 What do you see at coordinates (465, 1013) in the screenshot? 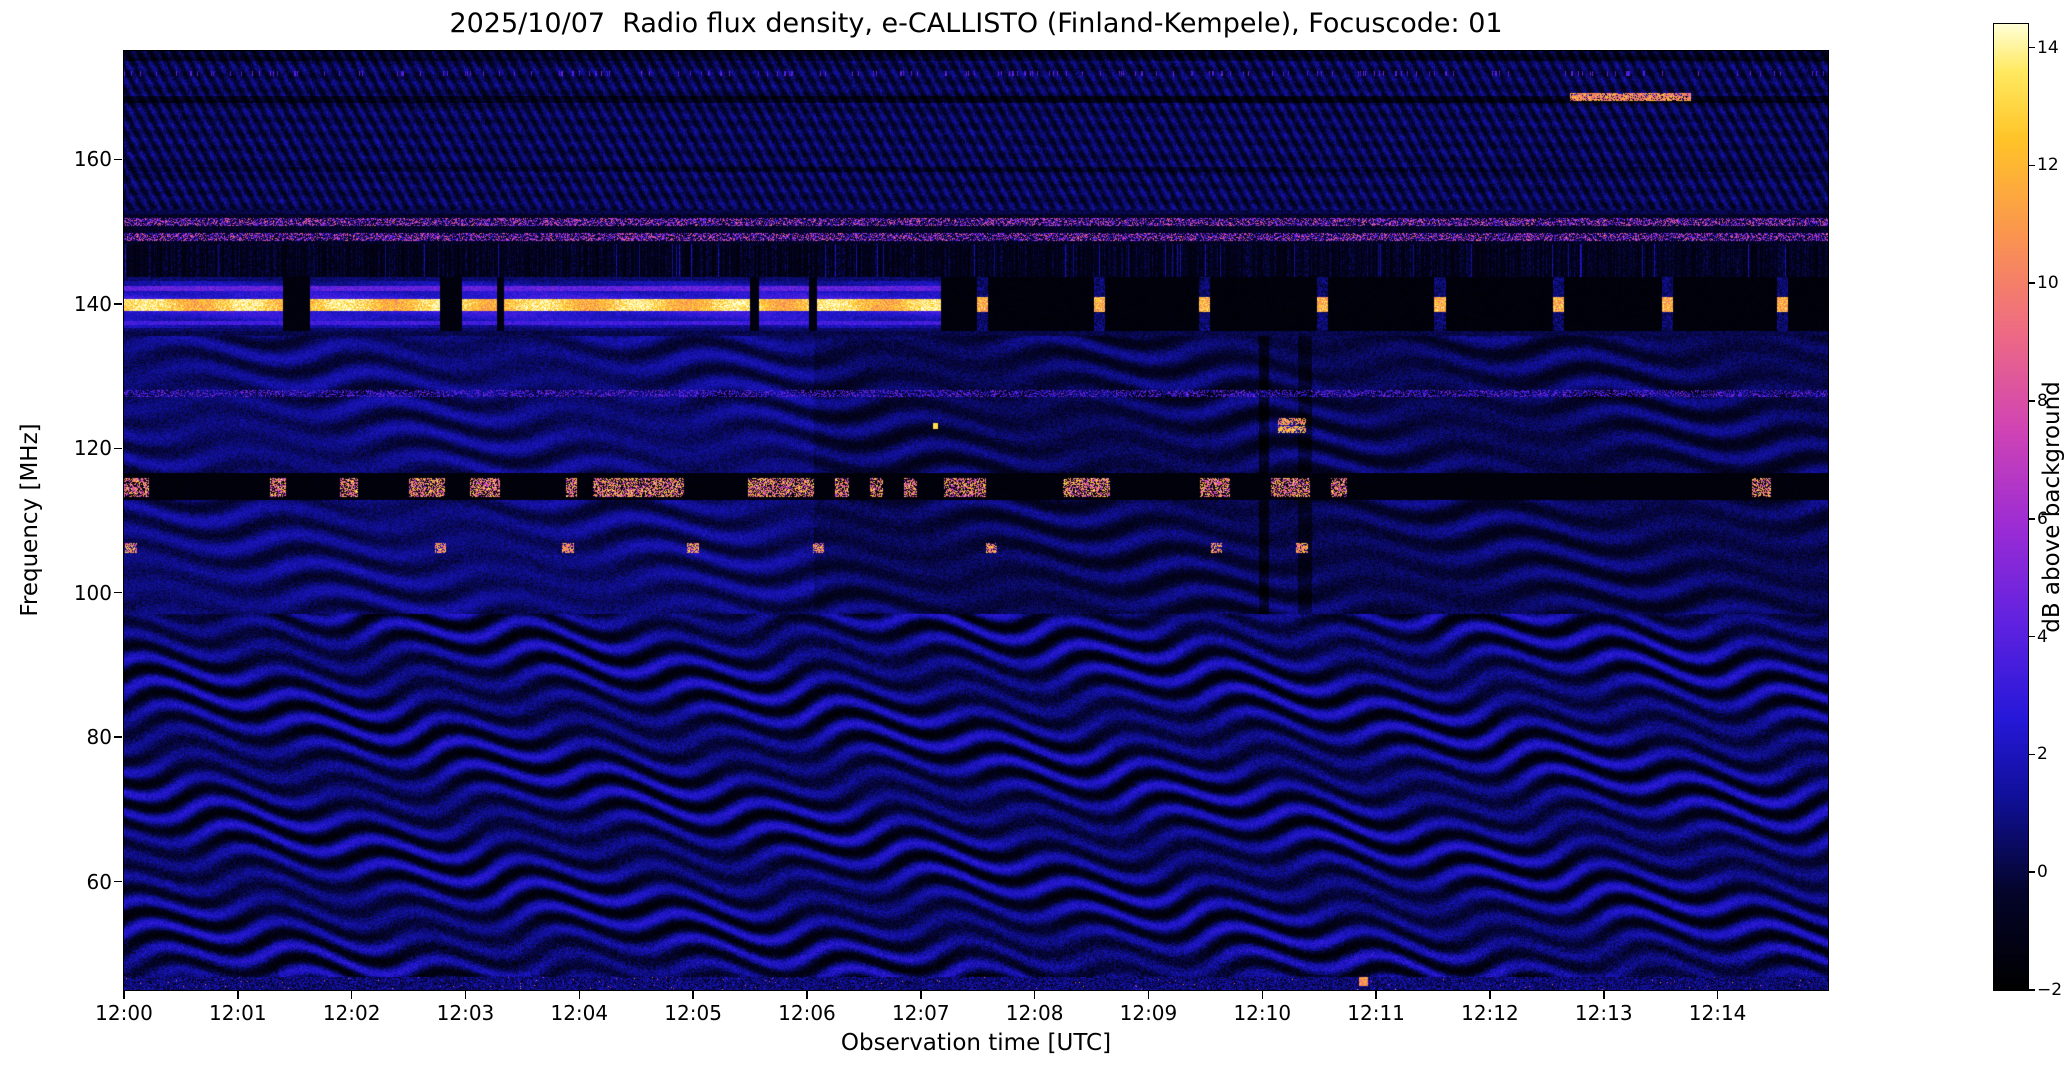
I see `x-tick-label: 12:03` at bounding box center [465, 1013].